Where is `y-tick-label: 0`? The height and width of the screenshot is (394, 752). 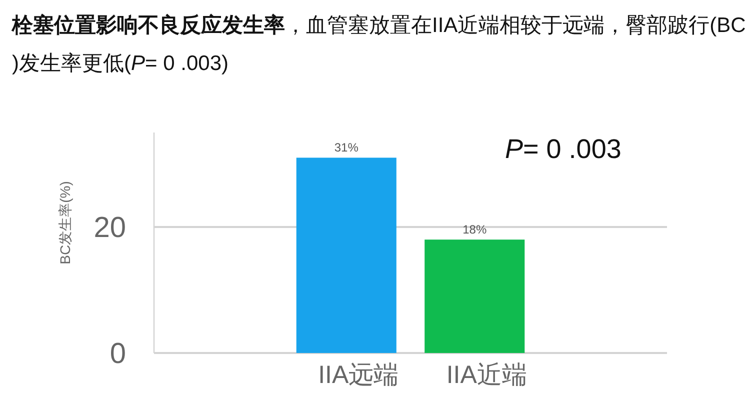 y-tick-label: 0 is located at coordinates (118, 354).